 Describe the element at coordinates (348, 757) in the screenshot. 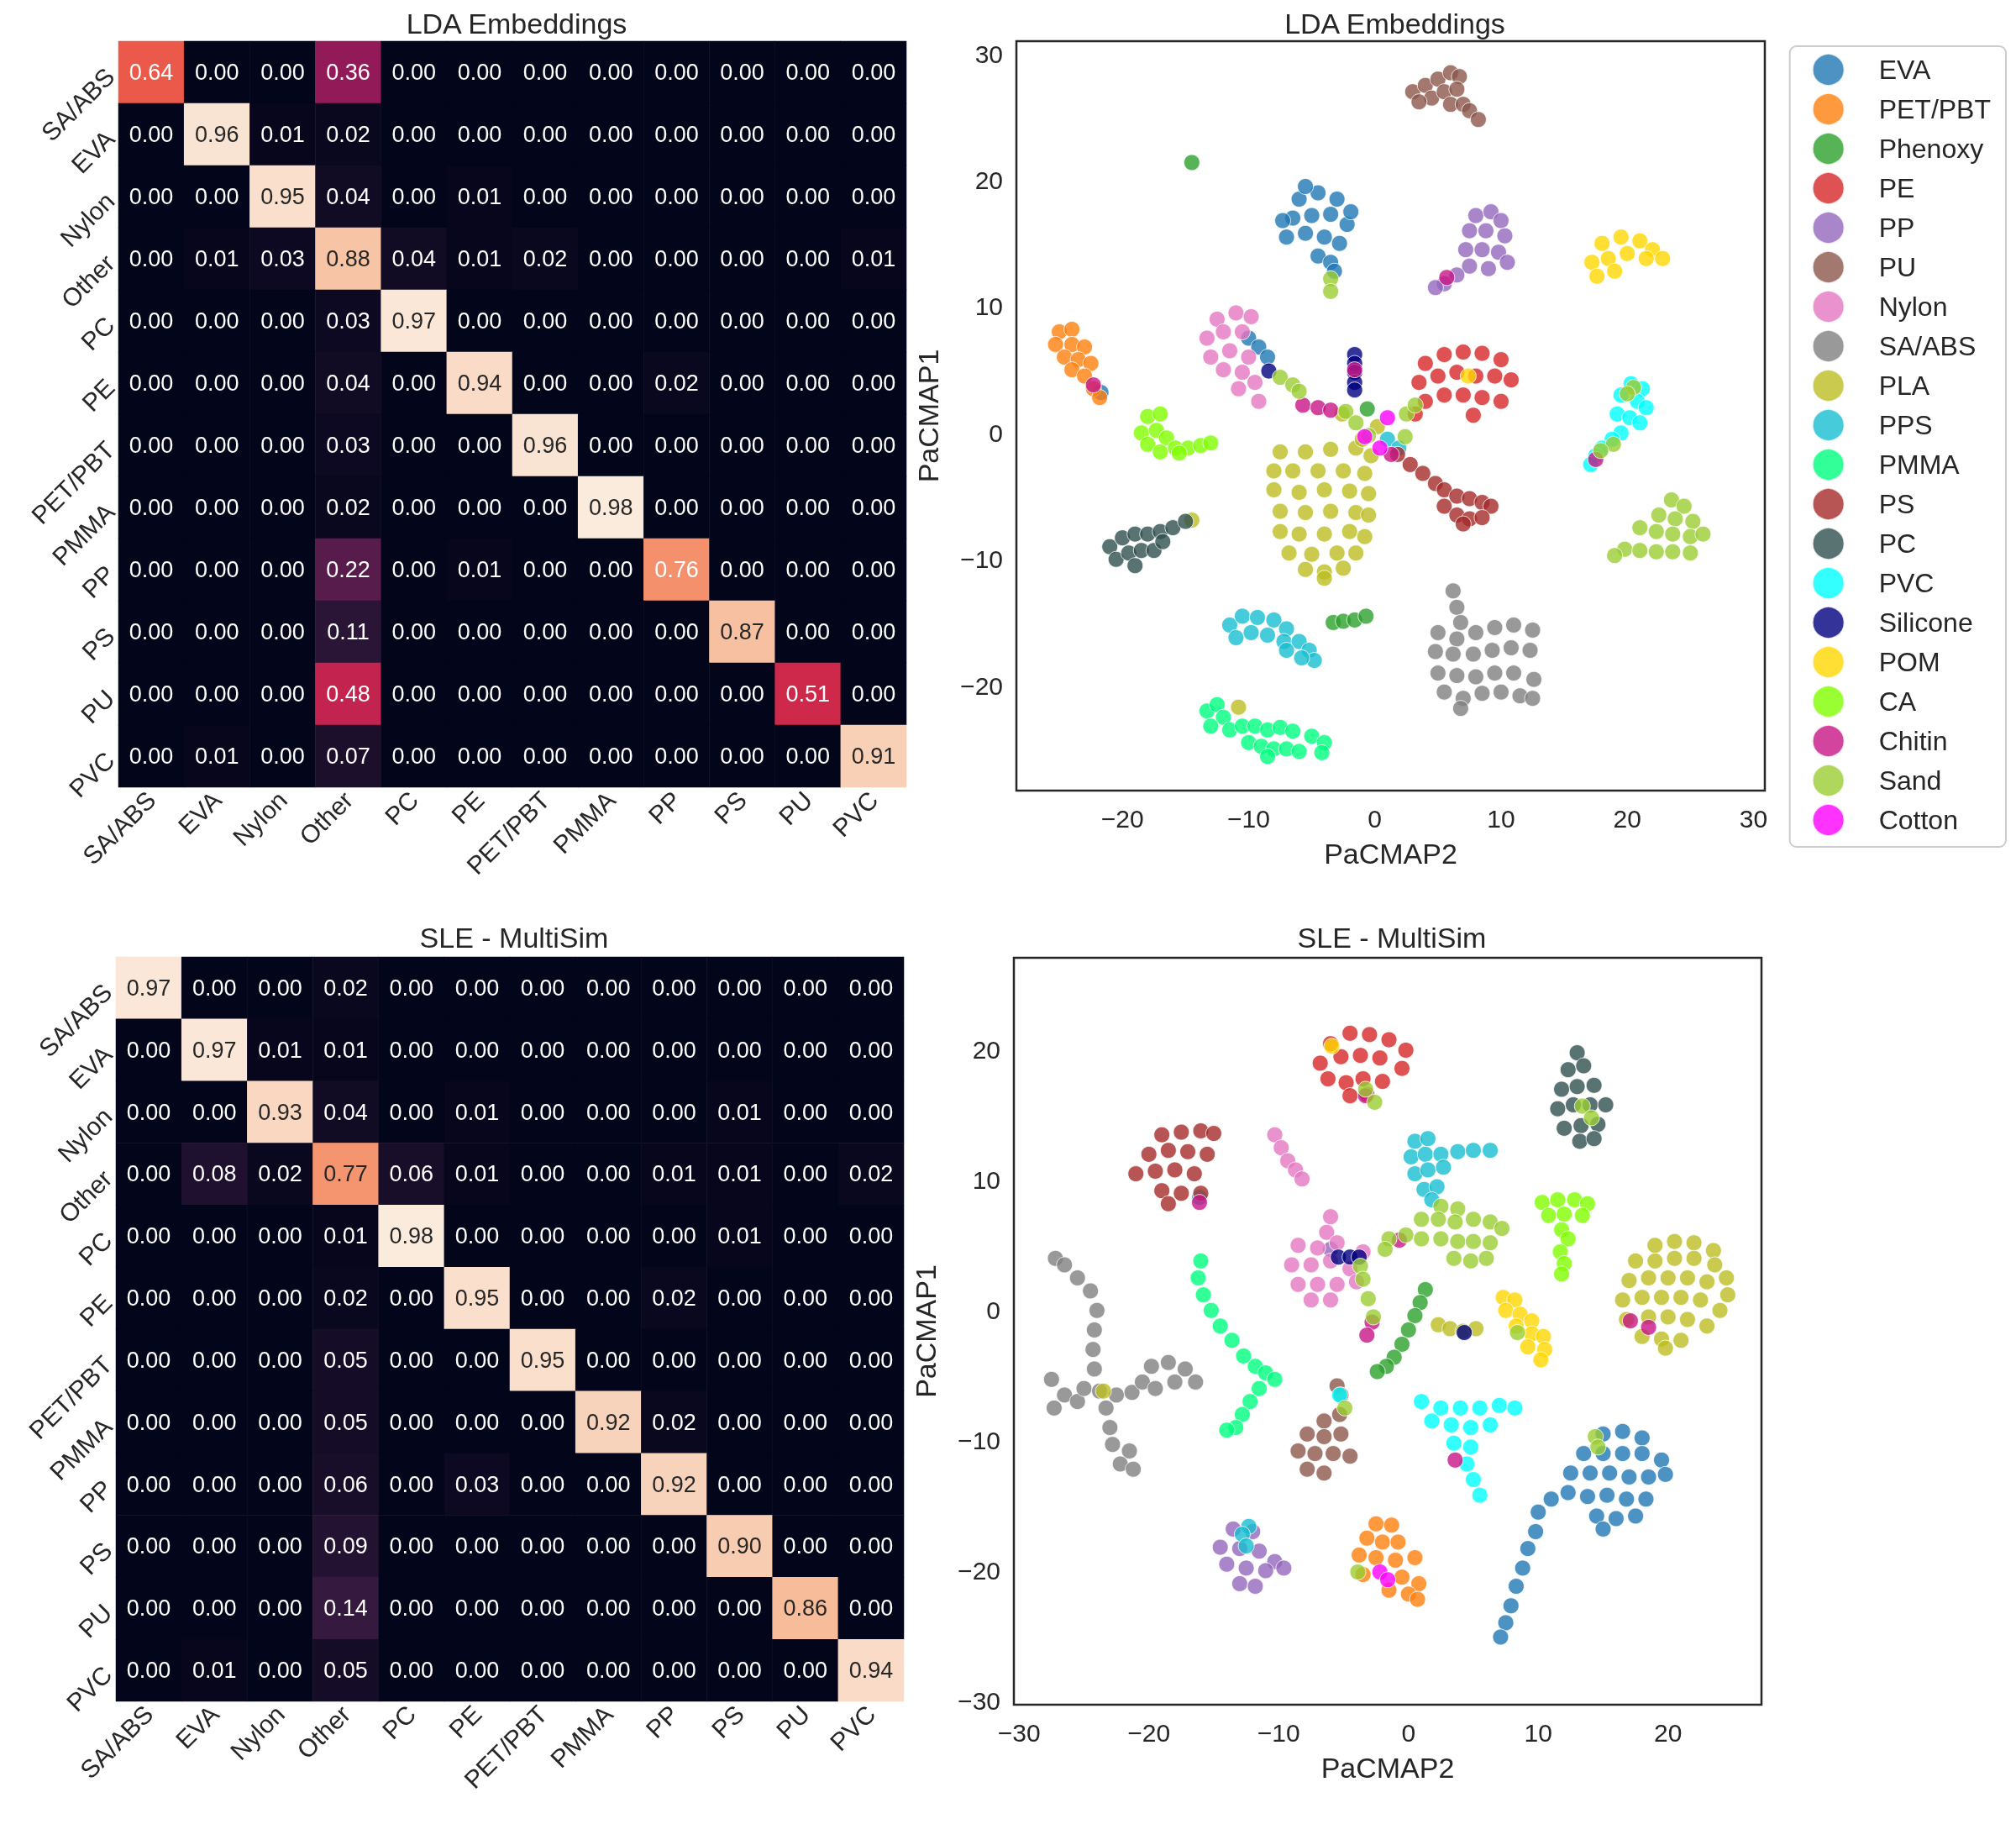

I see `data-label: 0.07` at that location.